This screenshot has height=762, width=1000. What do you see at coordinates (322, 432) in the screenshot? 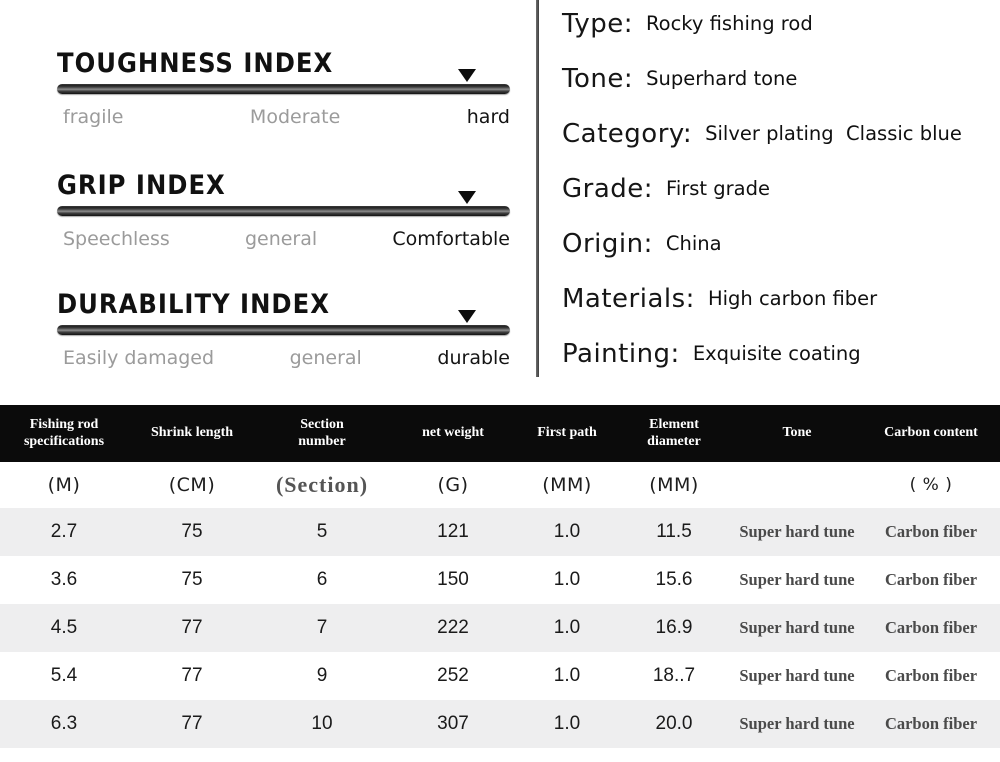
I see `column-header: Section number` at bounding box center [322, 432].